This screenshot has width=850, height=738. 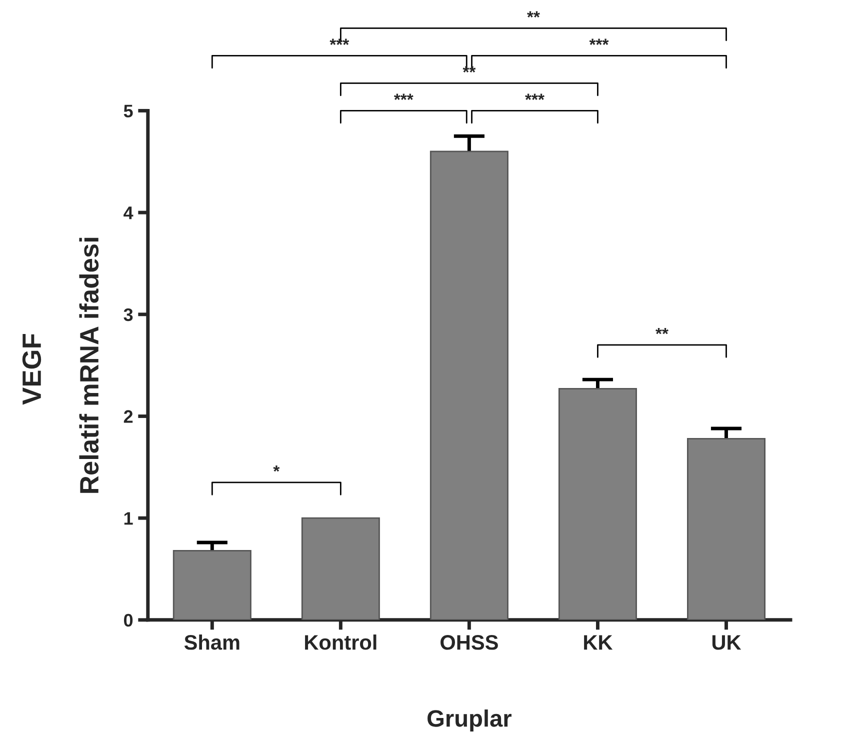 What do you see at coordinates (128, 315) in the screenshot?
I see `y-tick-label: 3` at bounding box center [128, 315].